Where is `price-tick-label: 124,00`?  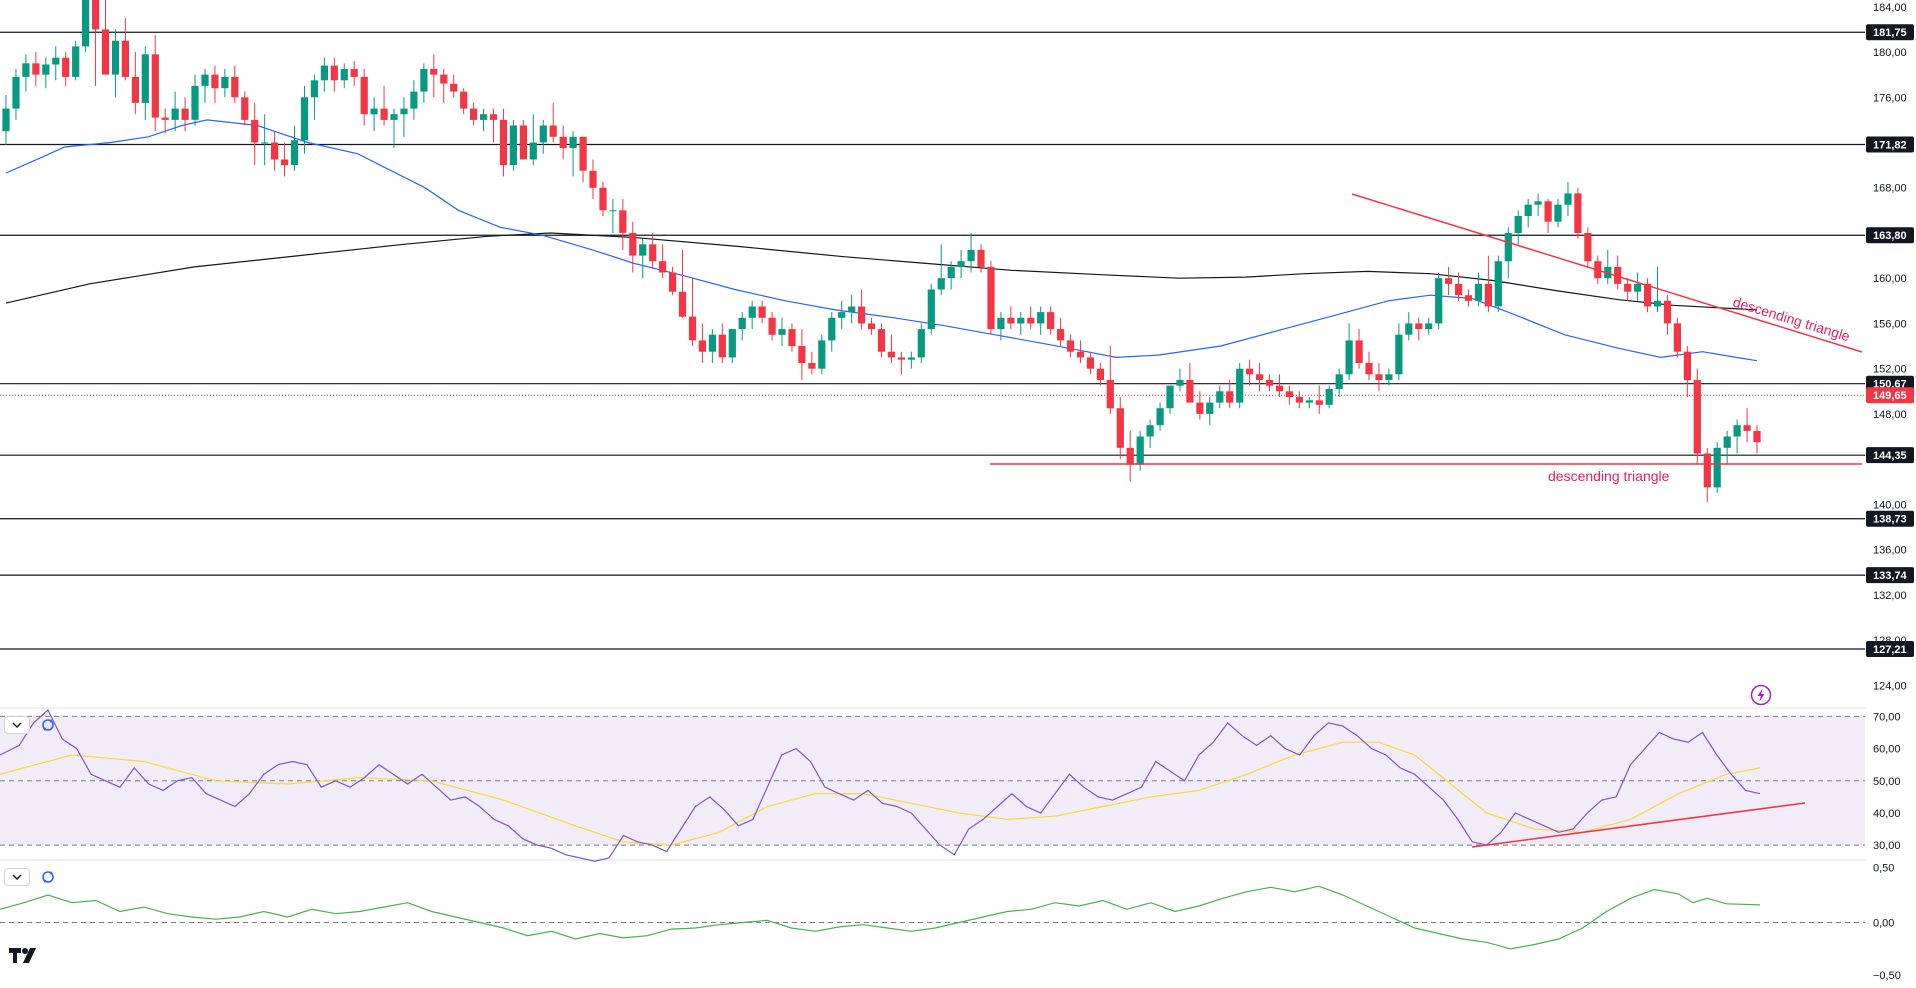
price-tick-label: 124,00 is located at coordinates (1890, 686).